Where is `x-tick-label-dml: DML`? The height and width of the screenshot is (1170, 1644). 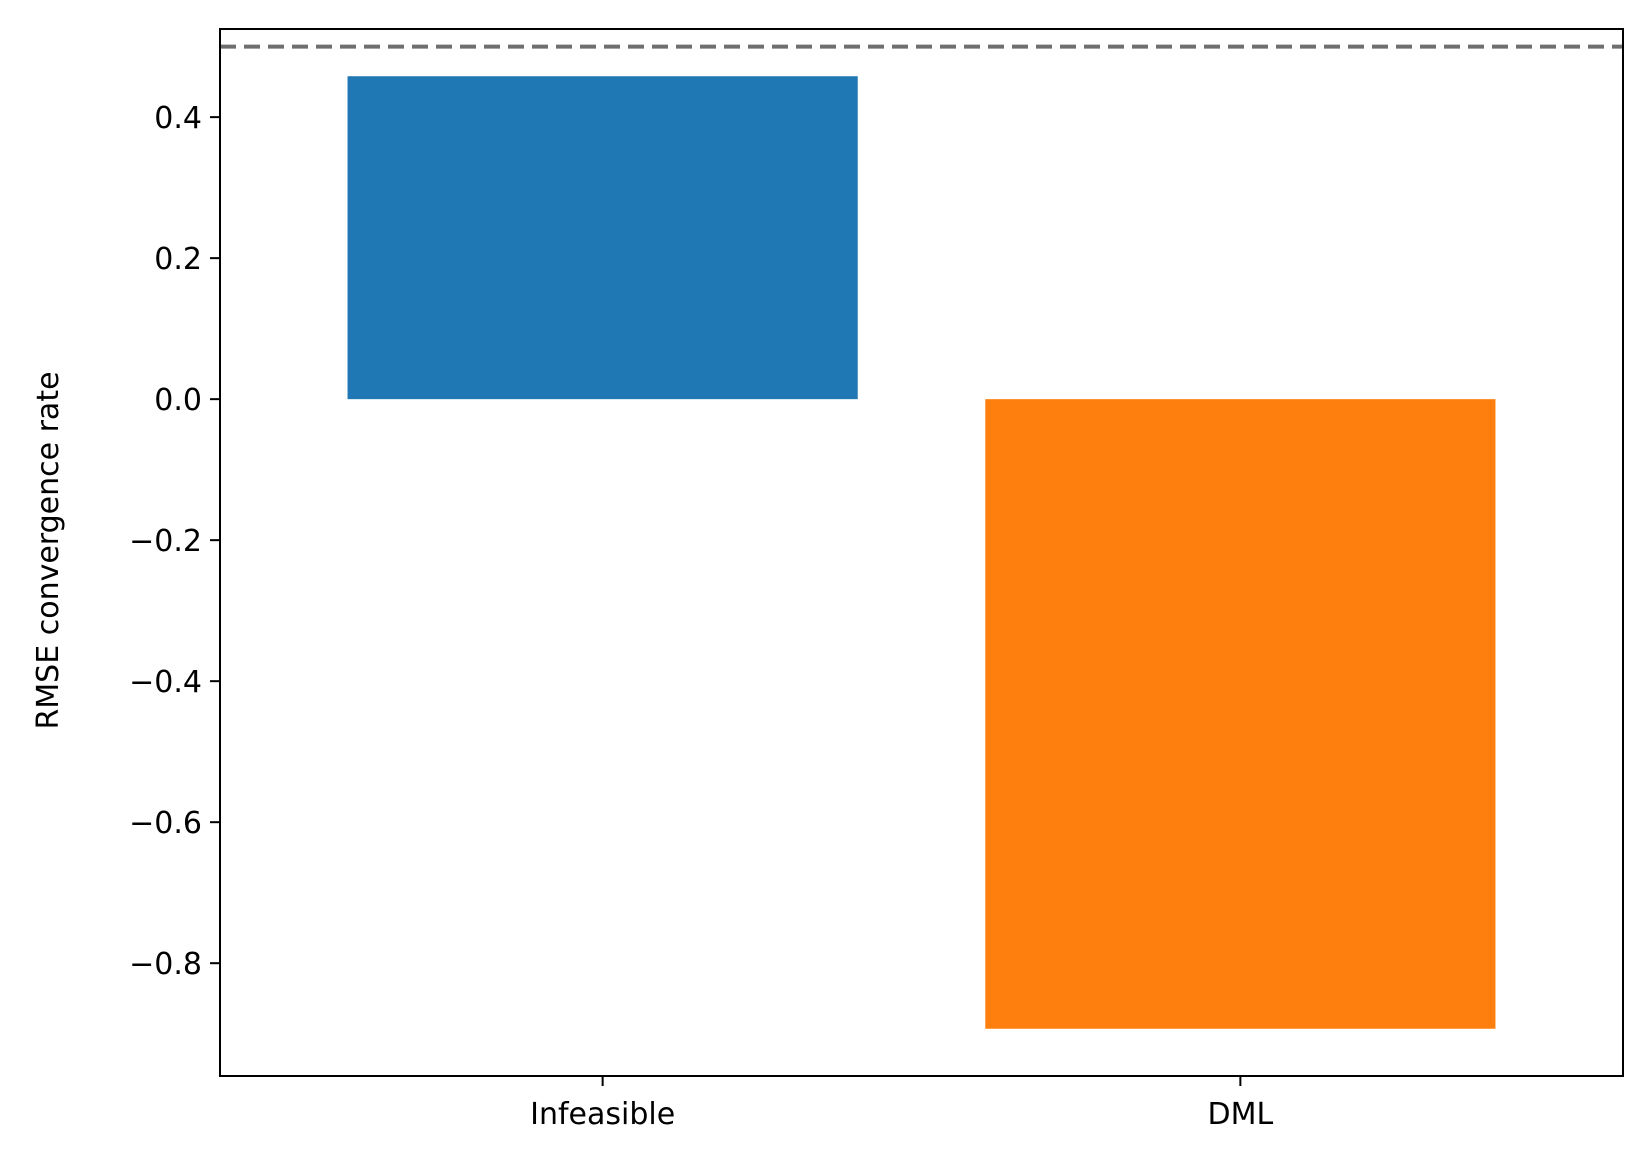
x-tick-label-dml: DML is located at coordinates (1241, 1114).